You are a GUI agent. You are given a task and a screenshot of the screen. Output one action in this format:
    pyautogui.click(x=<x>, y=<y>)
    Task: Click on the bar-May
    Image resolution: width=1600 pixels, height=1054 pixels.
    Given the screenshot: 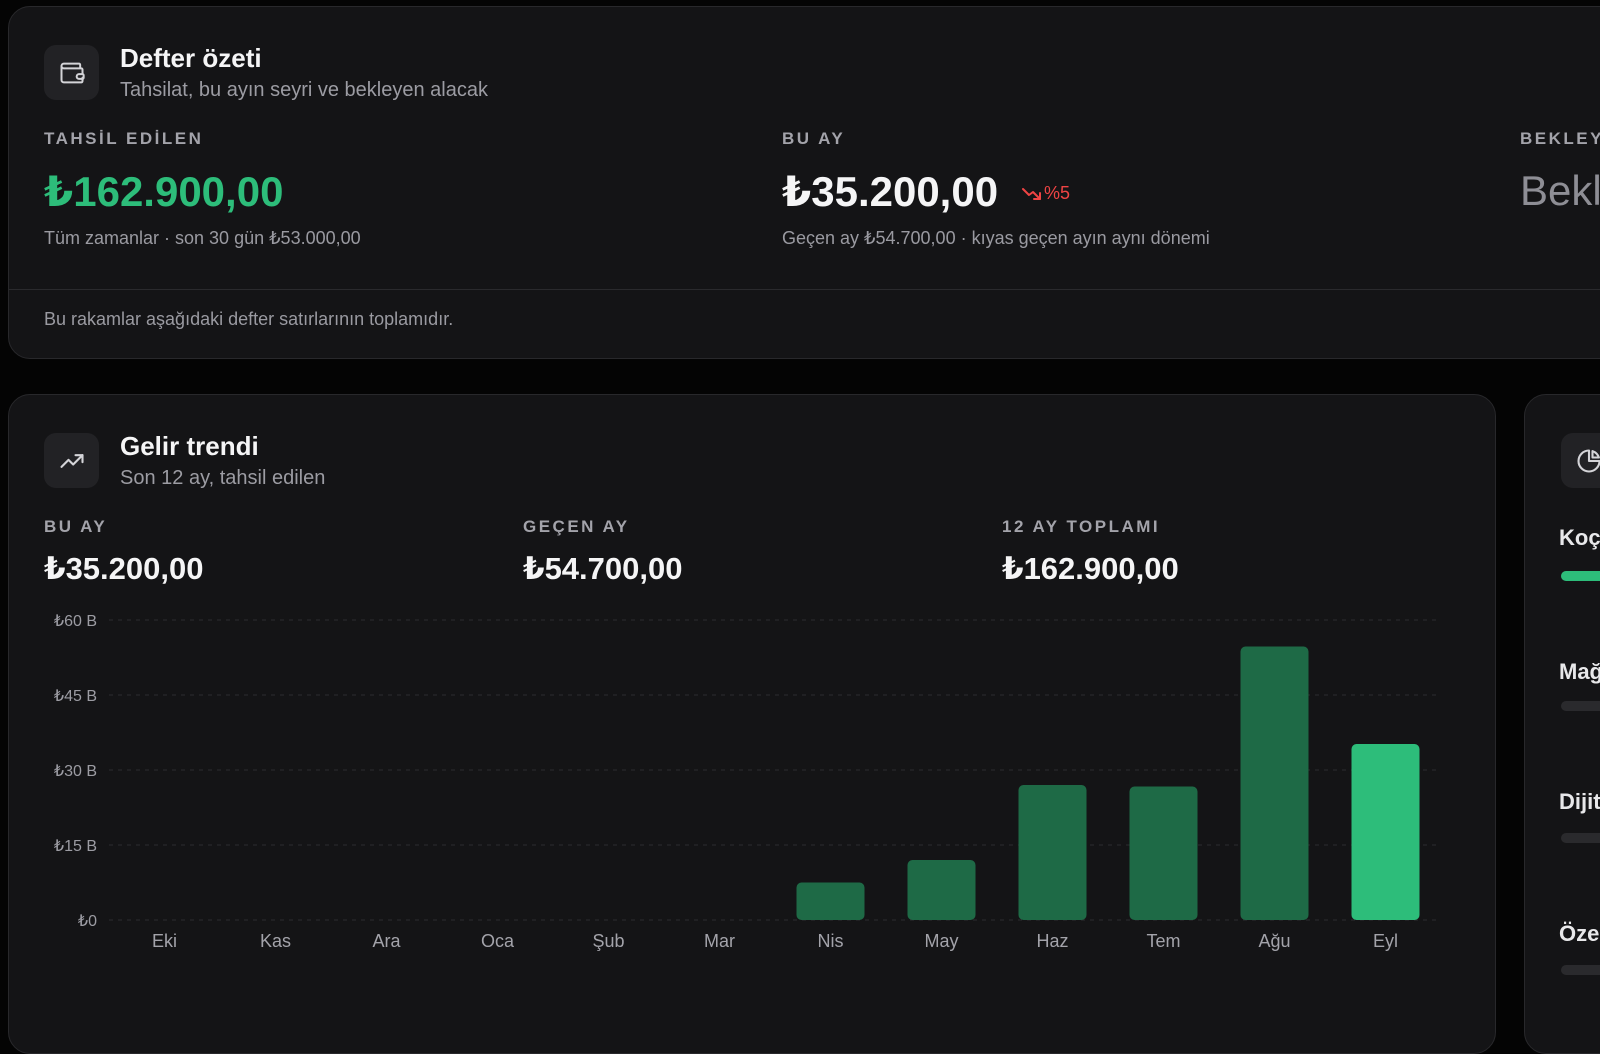 What is the action you would take?
    pyautogui.click(x=941, y=890)
    